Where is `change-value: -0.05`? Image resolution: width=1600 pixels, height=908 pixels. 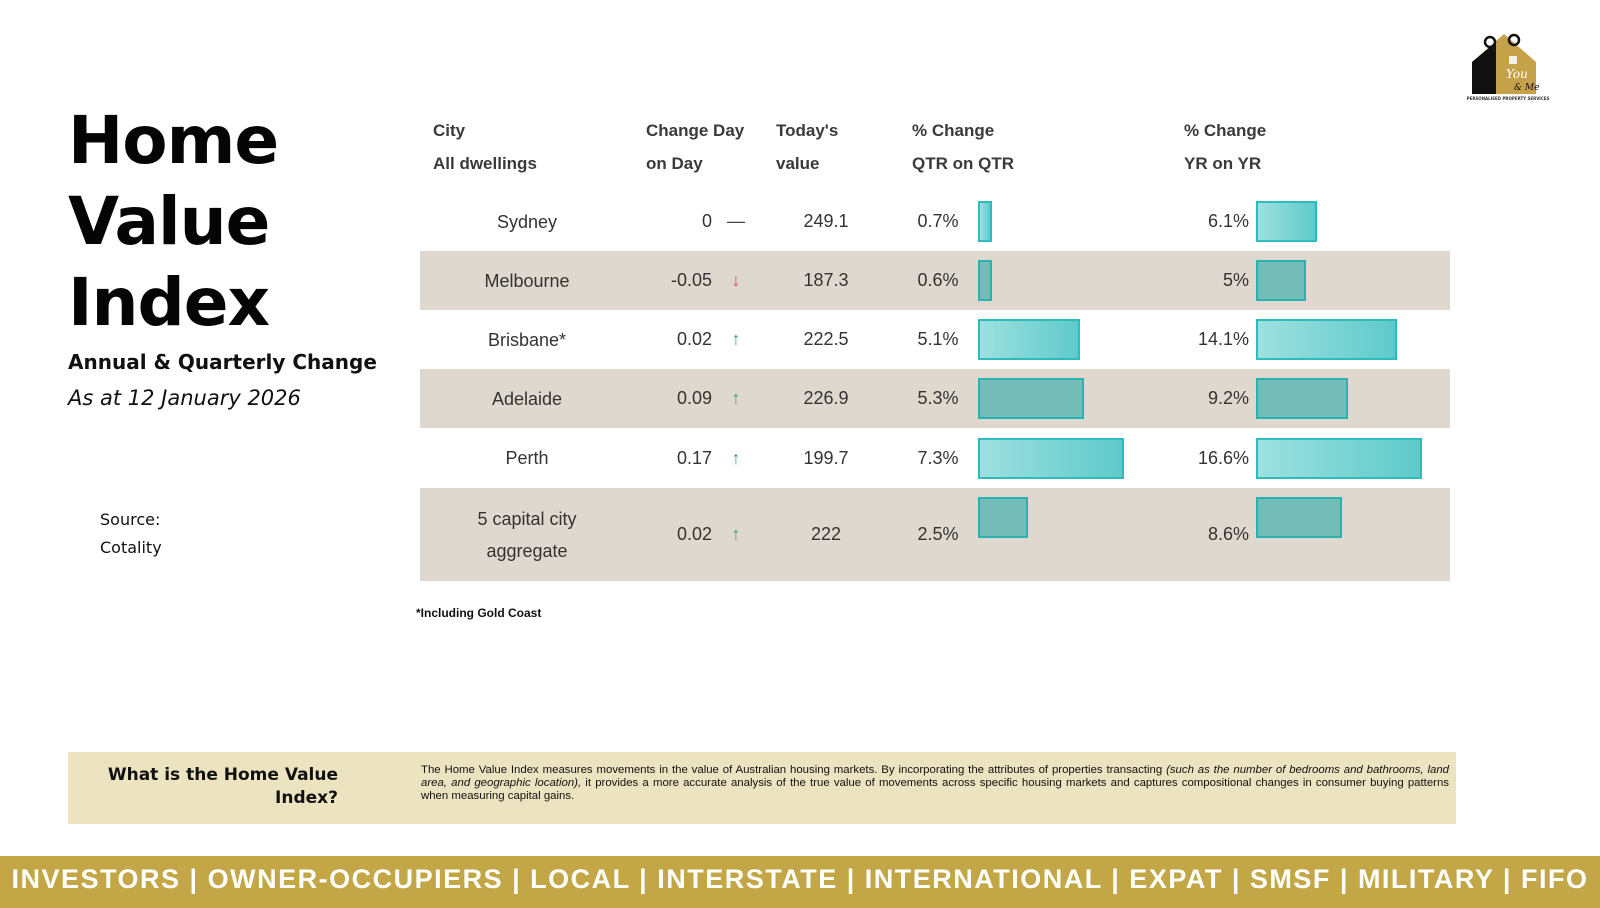 change-value: -0.05 is located at coordinates (691, 280).